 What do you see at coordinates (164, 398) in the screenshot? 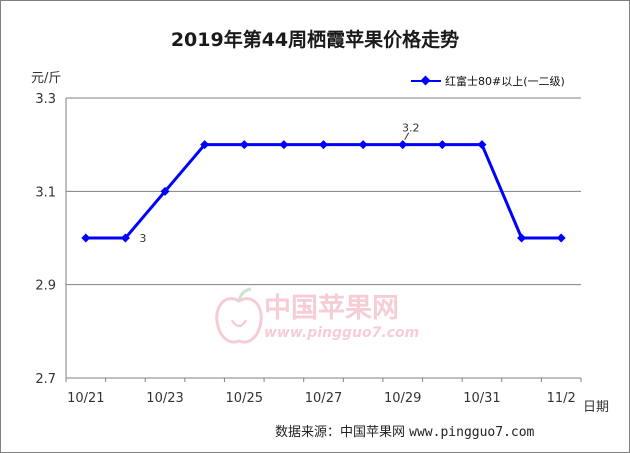
I see `x-tick-label: 10/23` at bounding box center [164, 398].